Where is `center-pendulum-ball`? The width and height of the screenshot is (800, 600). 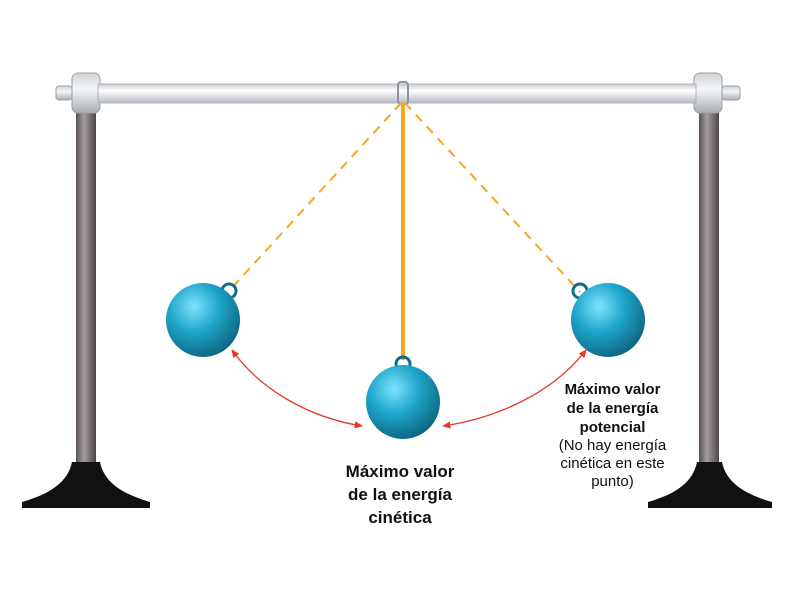 center-pendulum-ball is located at coordinates (403, 397).